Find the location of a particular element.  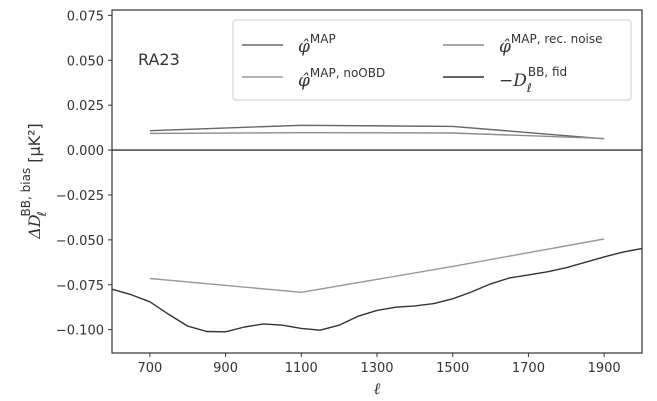

x-tick-label: 1300 is located at coordinates (376, 368).